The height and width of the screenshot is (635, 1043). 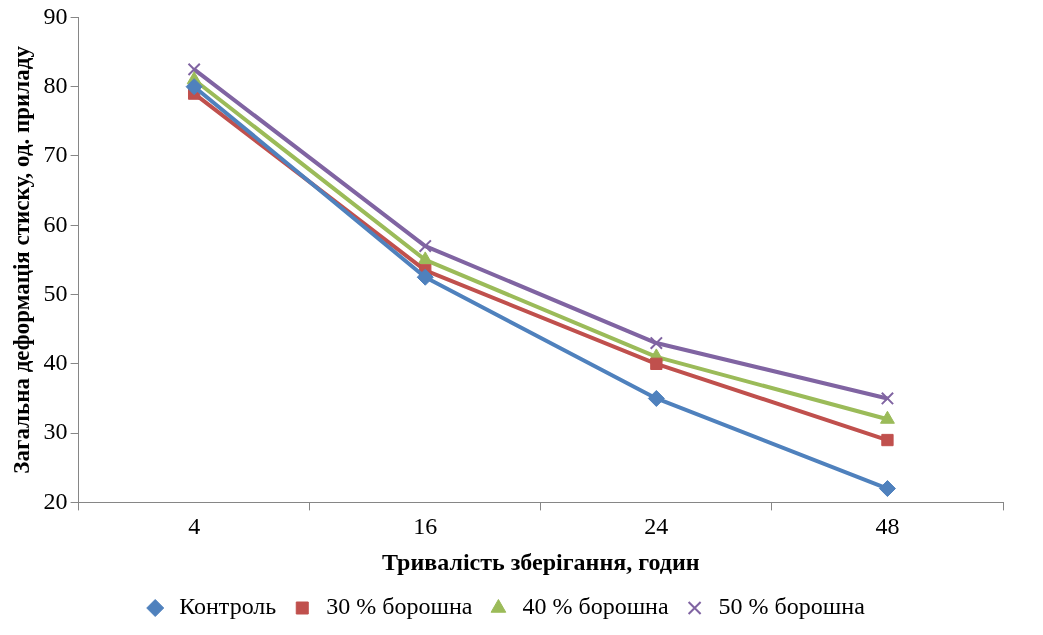 I want to click on legend-label: 40 % борошна, so click(x=595, y=606).